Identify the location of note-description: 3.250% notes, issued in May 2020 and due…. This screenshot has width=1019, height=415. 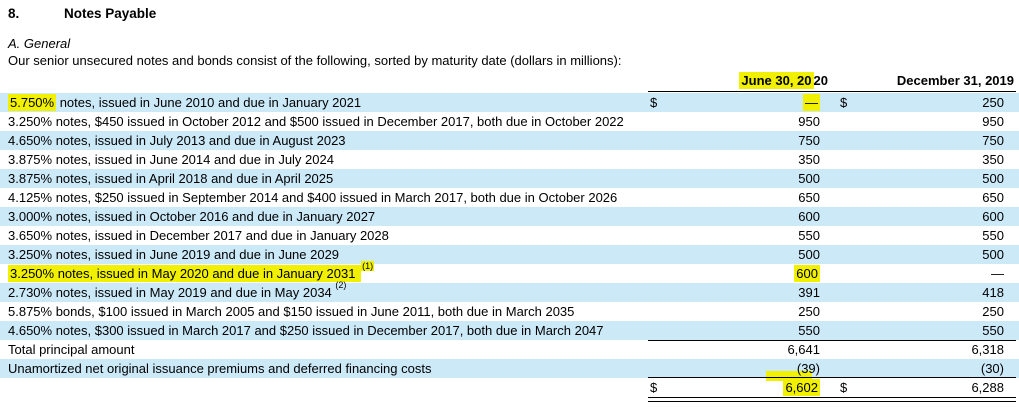
(324, 271).